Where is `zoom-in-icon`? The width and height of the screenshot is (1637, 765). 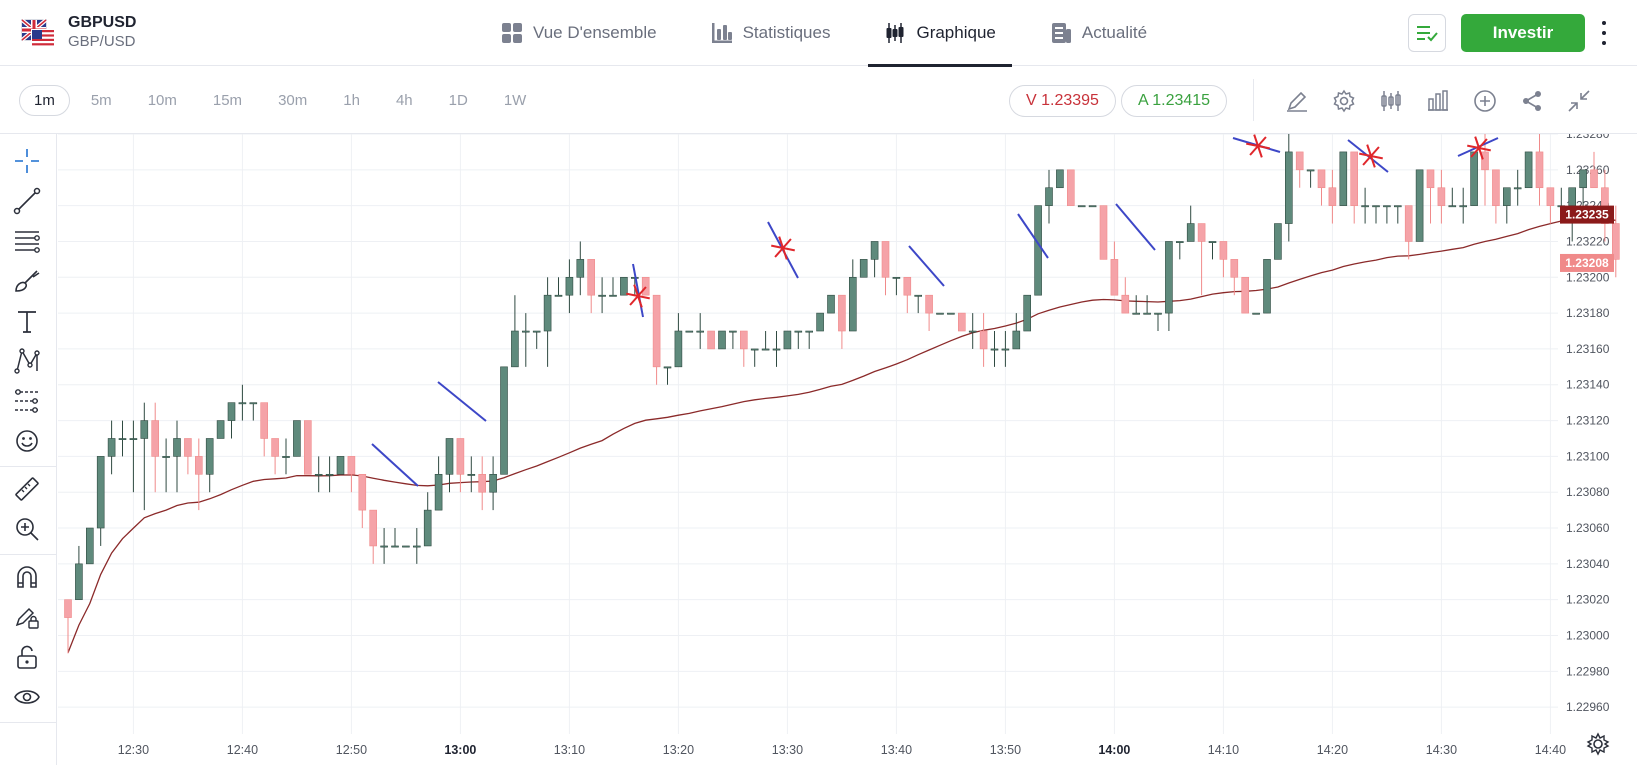 zoom-in-icon is located at coordinates (27, 529).